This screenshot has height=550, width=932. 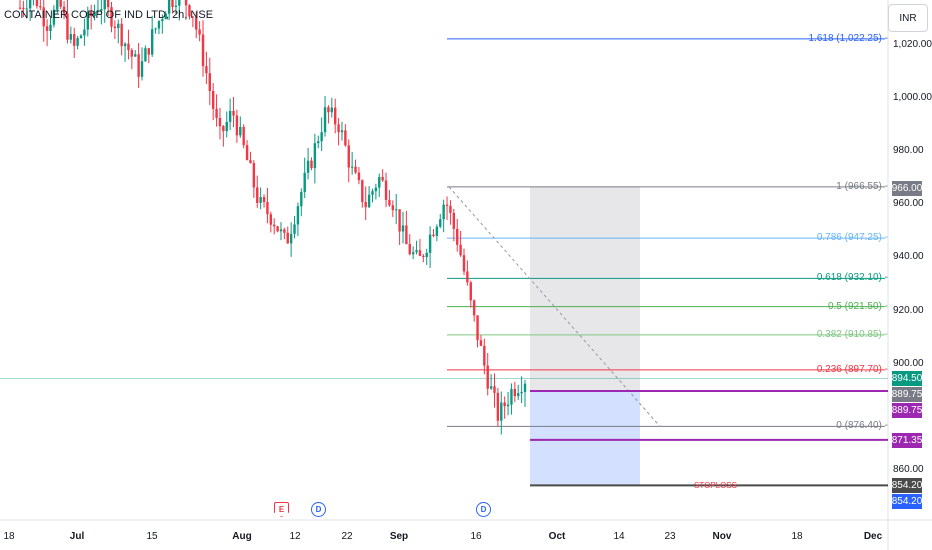 What do you see at coordinates (908, 257) in the screenshot?
I see `y-tick-label: 940.00` at bounding box center [908, 257].